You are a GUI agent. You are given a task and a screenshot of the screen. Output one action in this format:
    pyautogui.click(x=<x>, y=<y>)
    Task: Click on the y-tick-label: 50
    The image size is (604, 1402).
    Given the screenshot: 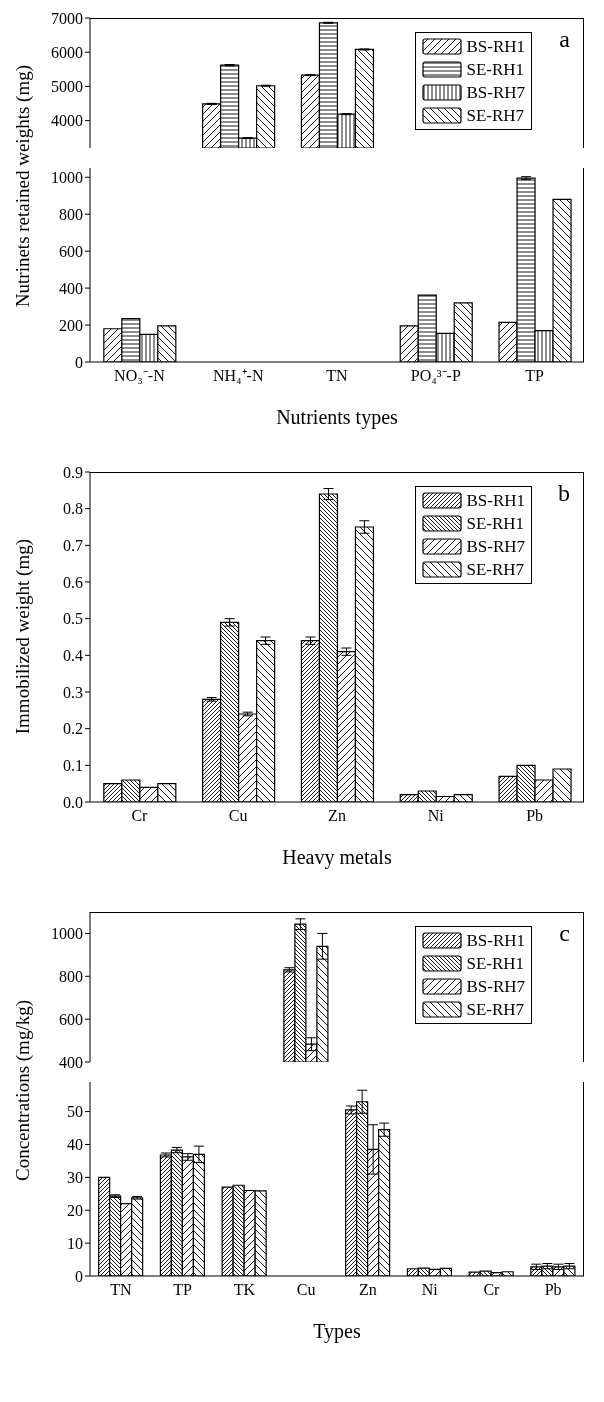 What is the action you would take?
    pyautogui.click(x=75, y=1112)
    